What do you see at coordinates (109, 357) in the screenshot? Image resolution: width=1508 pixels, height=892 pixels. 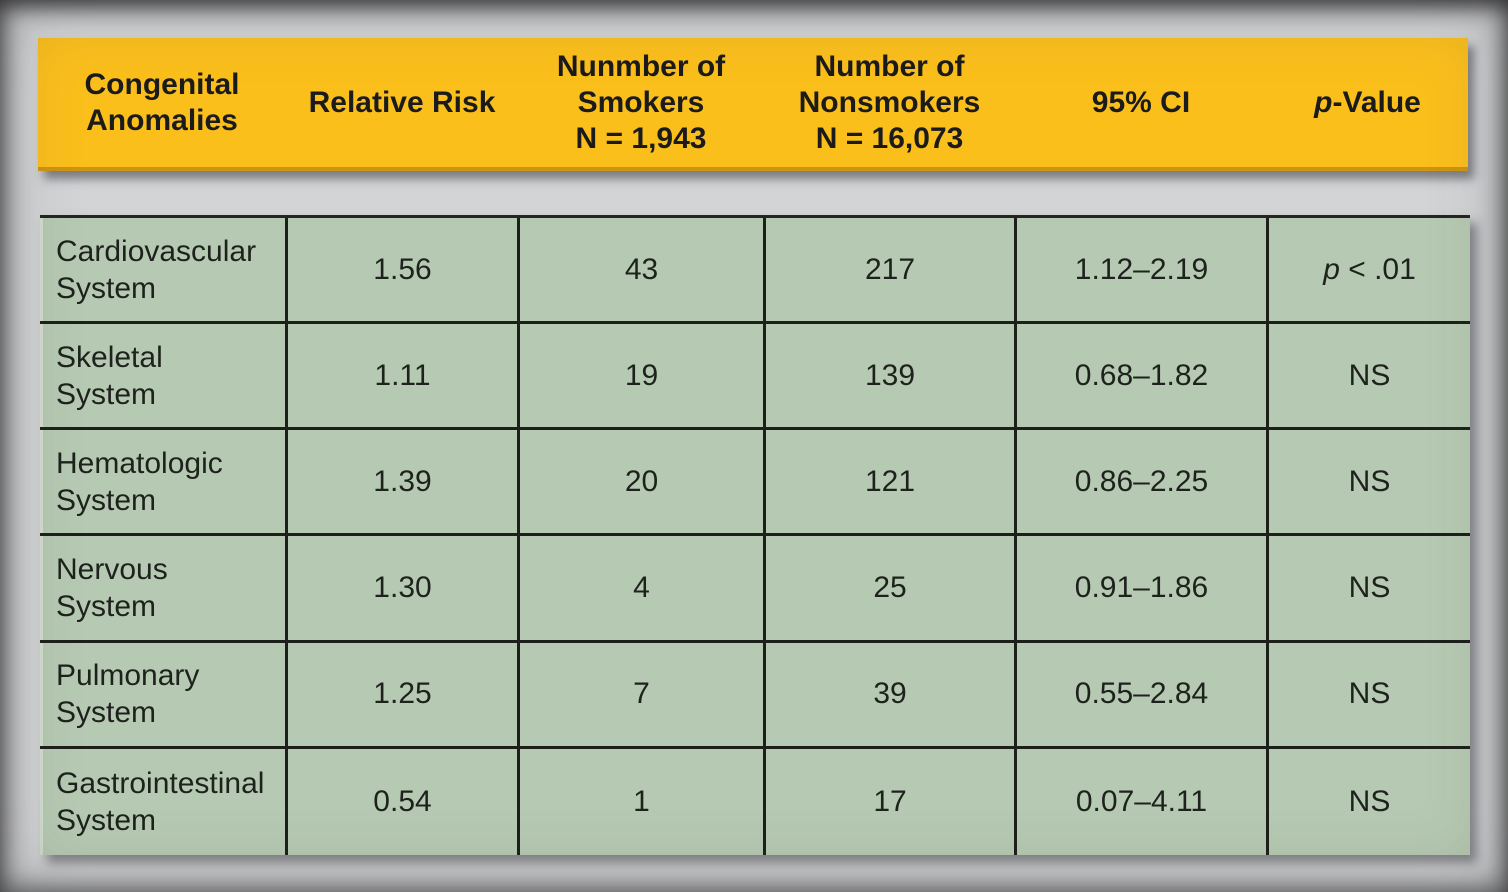 I see `anomaly-line: Skeletal` at bounding box center [109, 357].